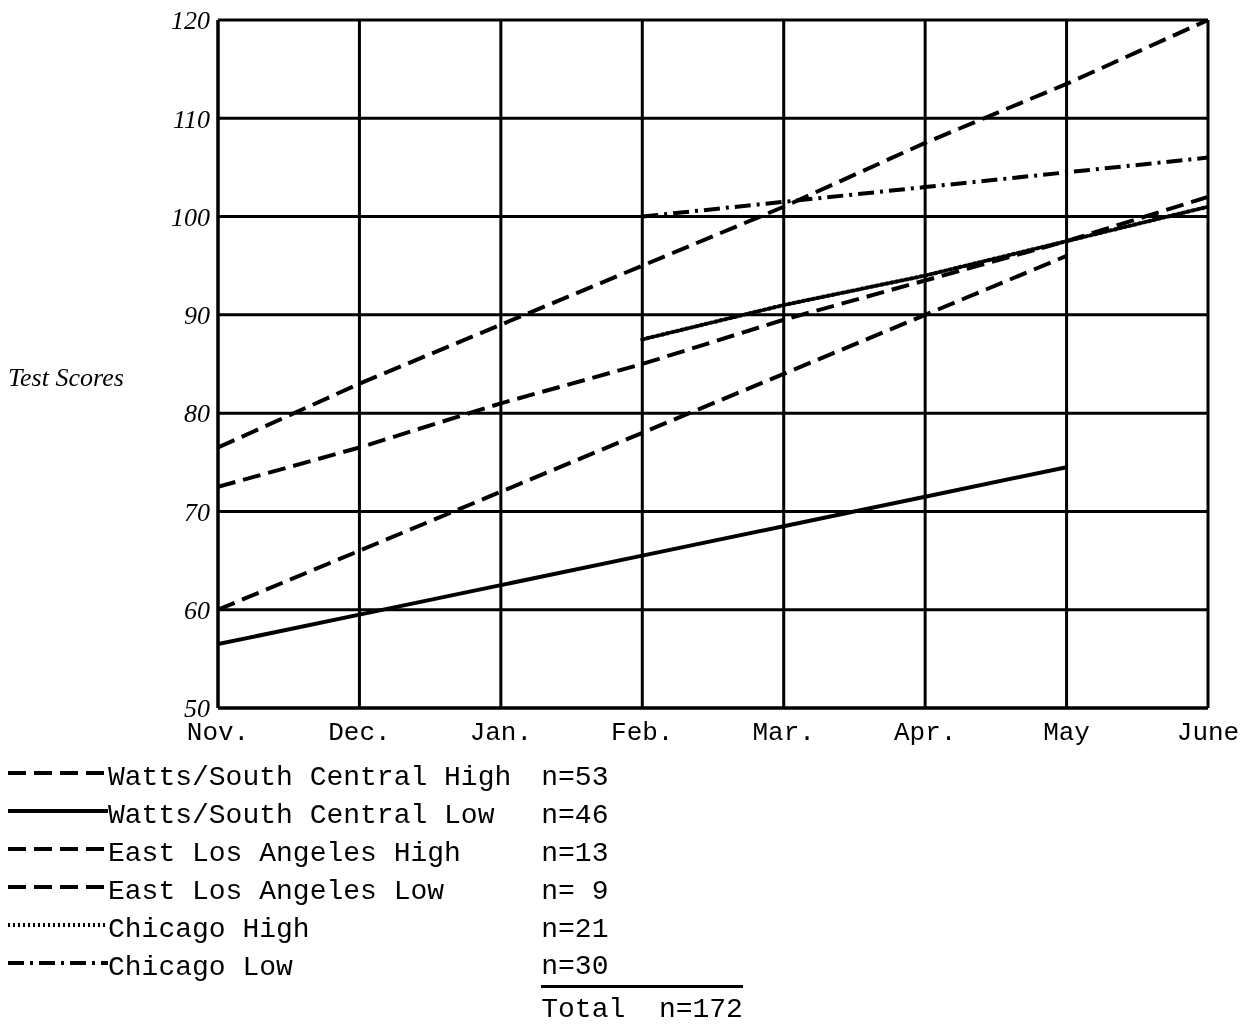 This screenshot has height=1026, width=1243. What do you see at coordinates (575, 777) in the screenshot?
I see `text: n=53` at bounding box center [575, 777].